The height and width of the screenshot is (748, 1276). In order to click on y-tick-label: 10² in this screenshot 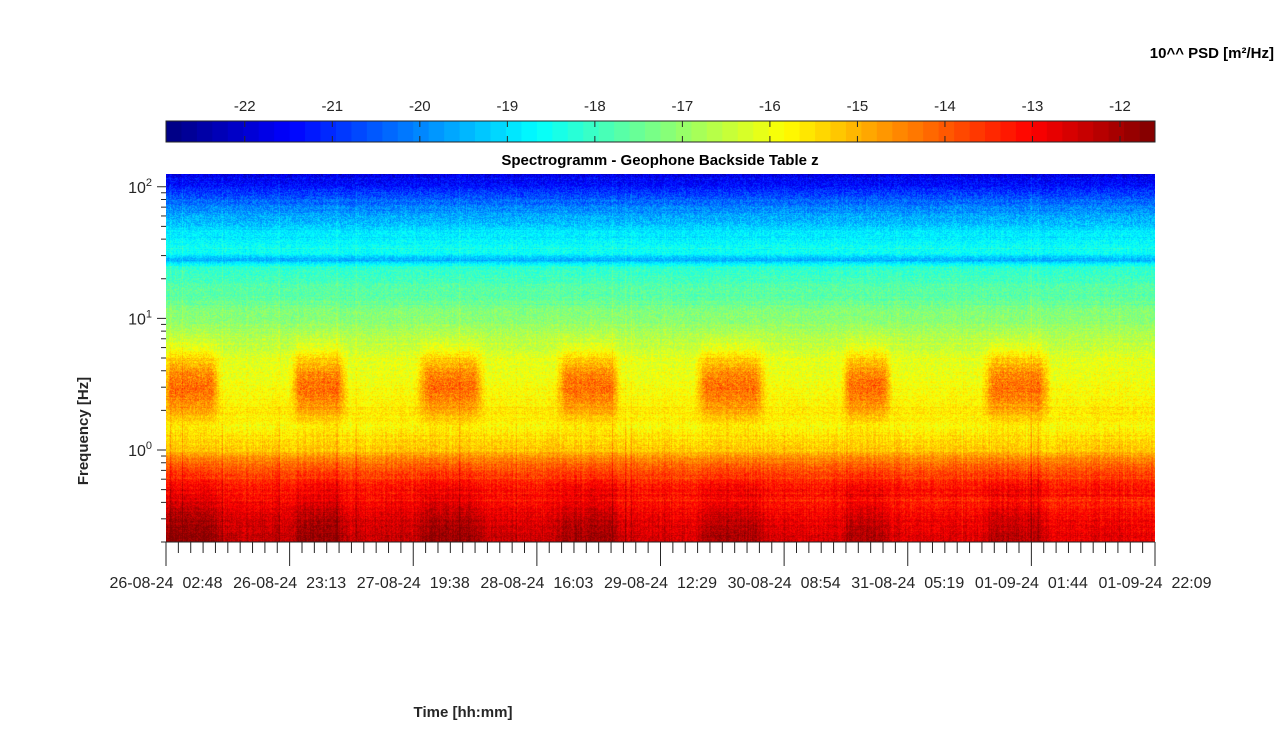, I will do `click(140, 187)`.